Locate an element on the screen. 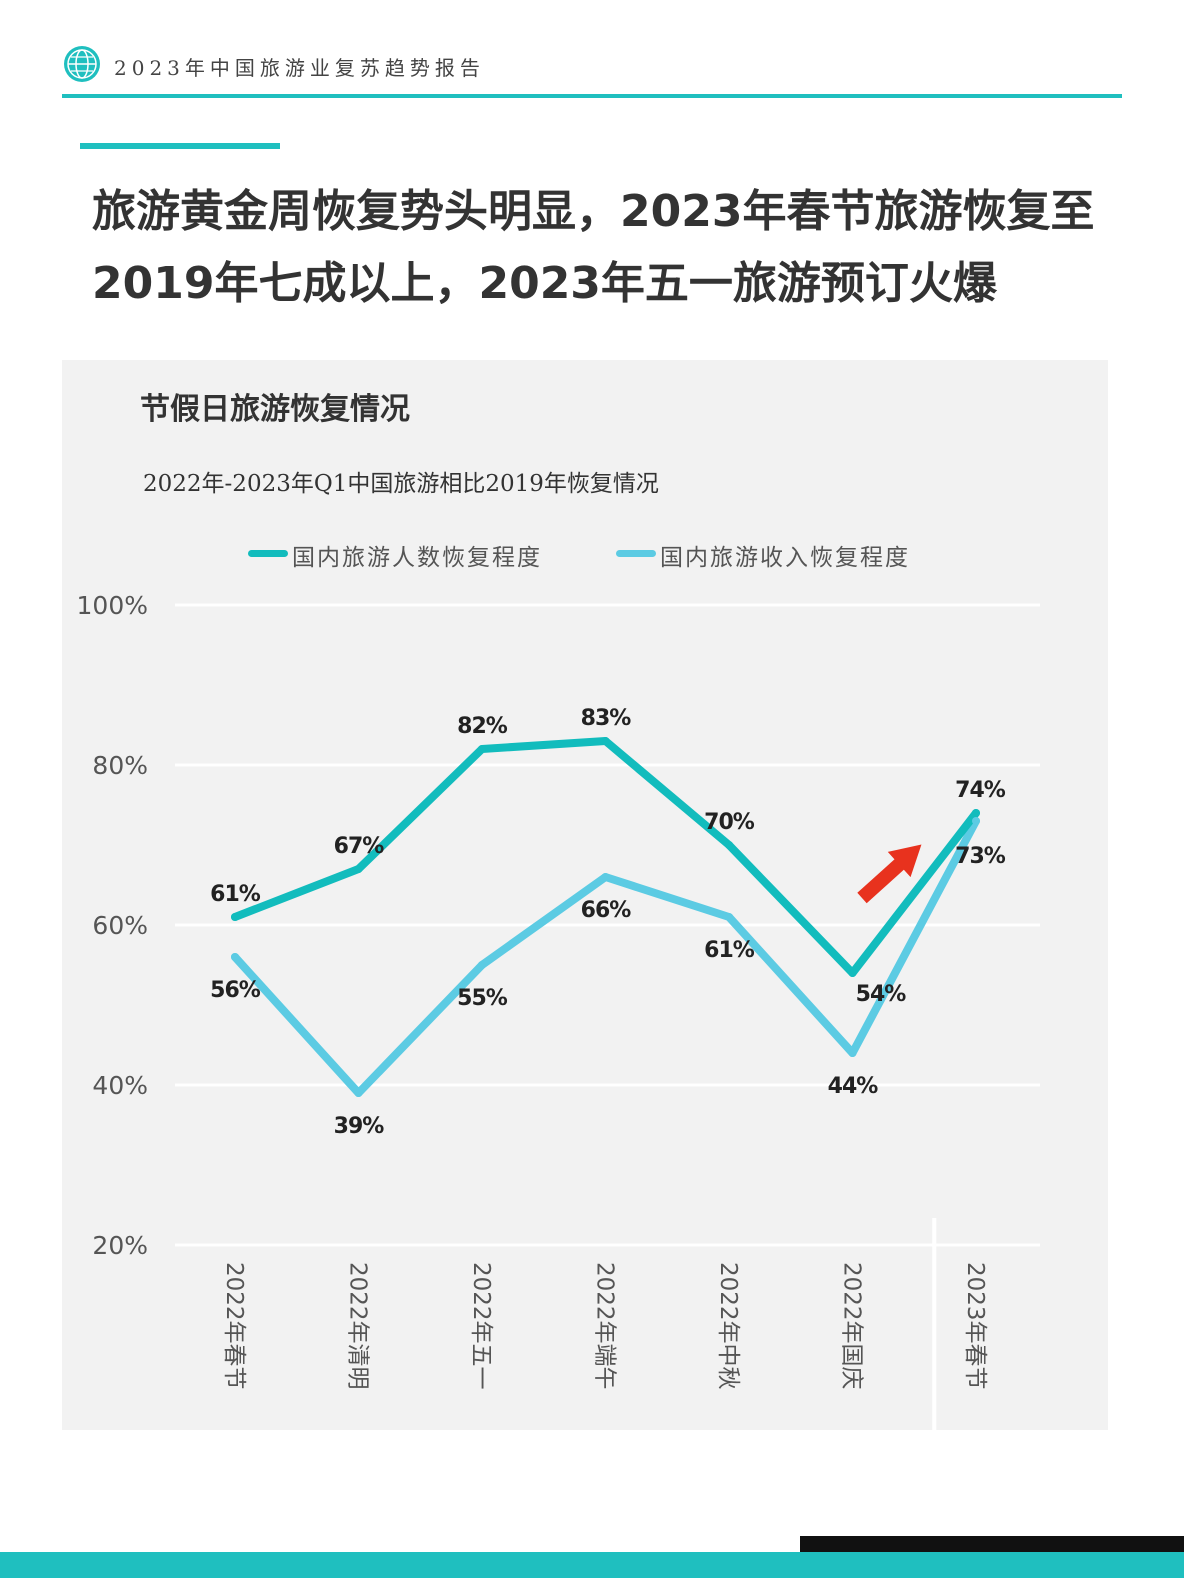 The height and width of the screenshot is (1578, 1184). data-label: 44% is located at coordinates (853, 1086).